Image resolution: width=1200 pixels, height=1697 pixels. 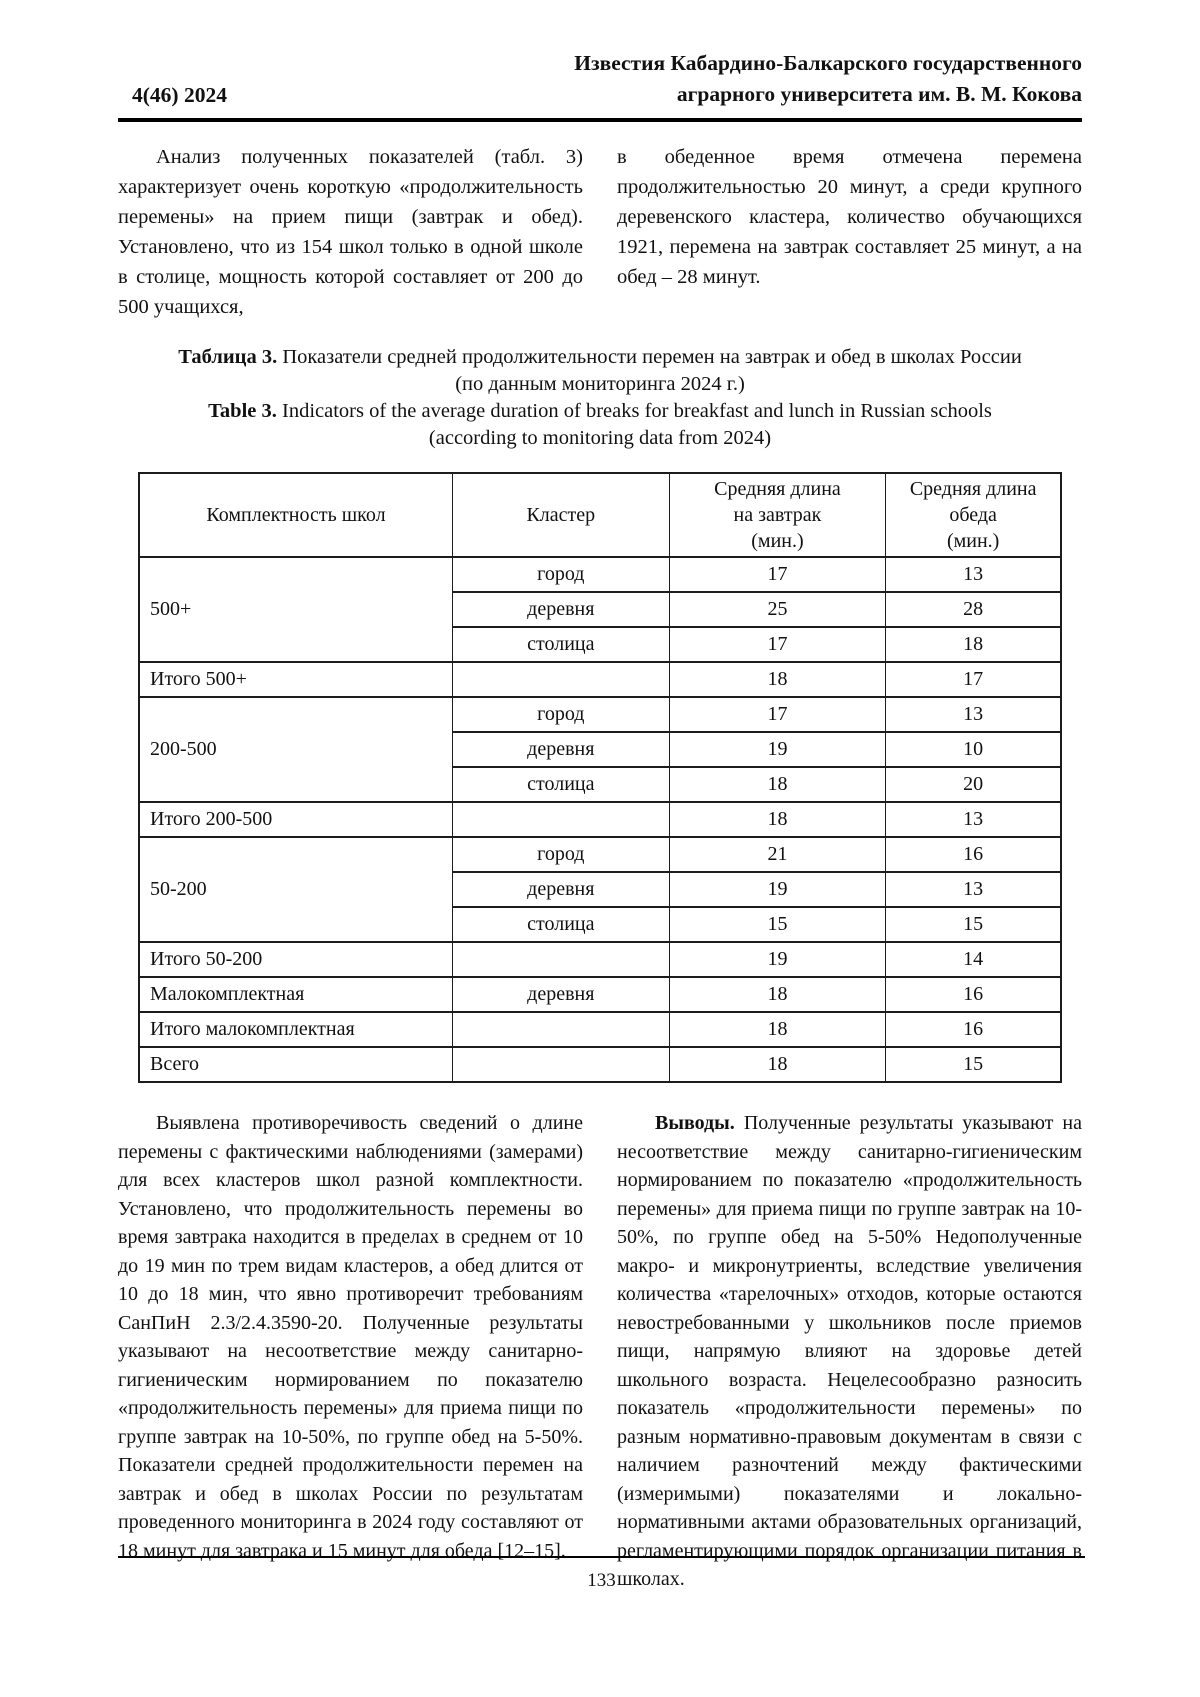 I want to click on breakfast-cell: 21, so click(x=777, y=855).